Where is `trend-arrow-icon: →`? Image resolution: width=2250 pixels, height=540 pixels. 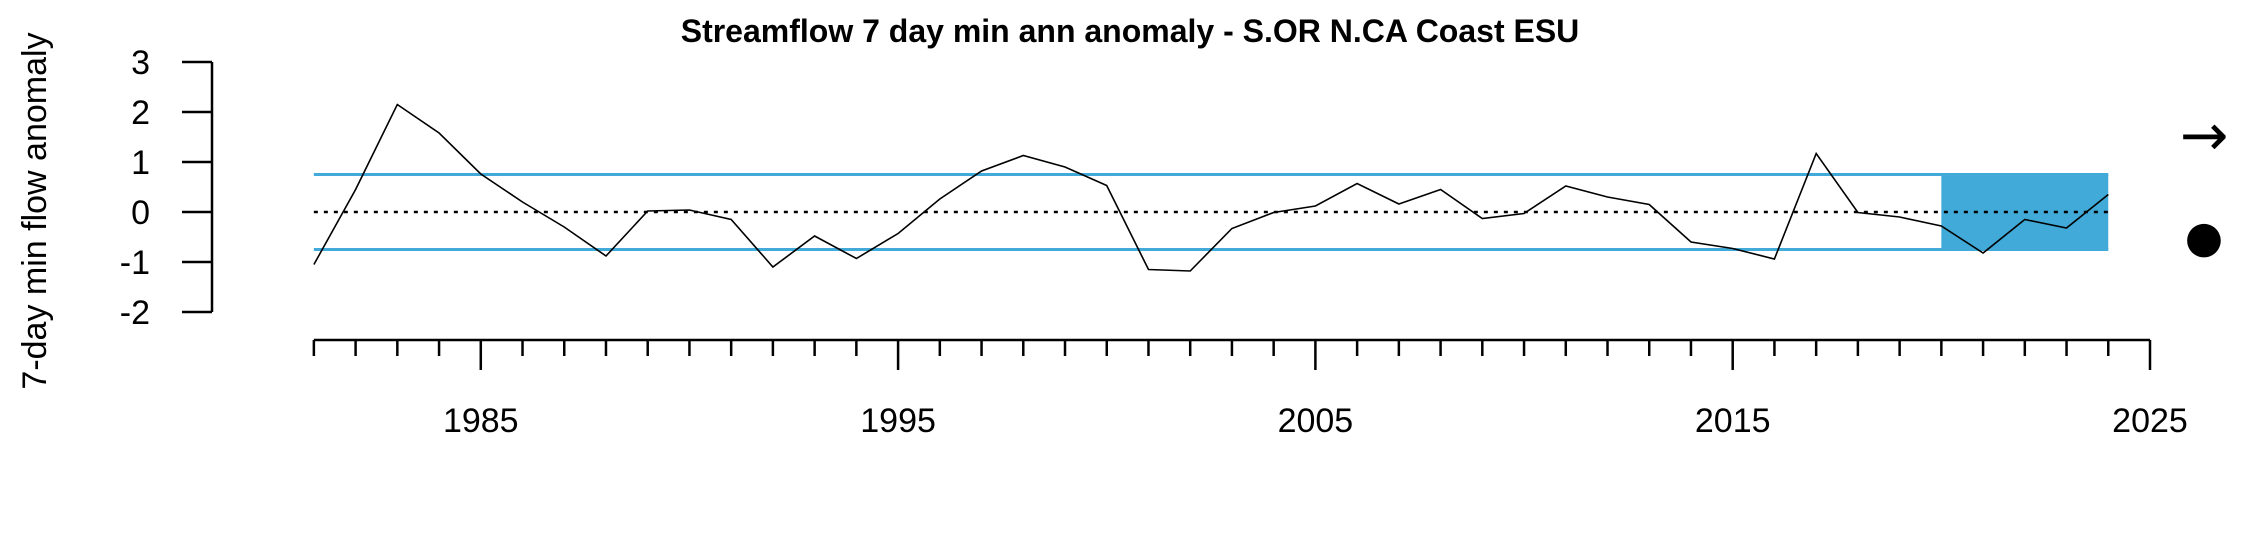 trend-arrow-icon: → is located at coordinates (2204, 135).